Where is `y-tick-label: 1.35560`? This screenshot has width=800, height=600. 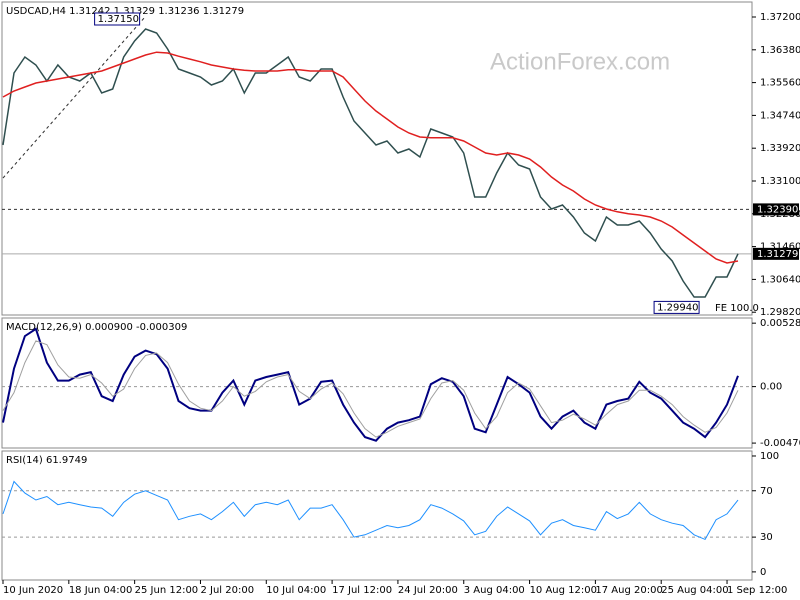 y-tick-label: 1.35560 is located at coordinates (780, 83).